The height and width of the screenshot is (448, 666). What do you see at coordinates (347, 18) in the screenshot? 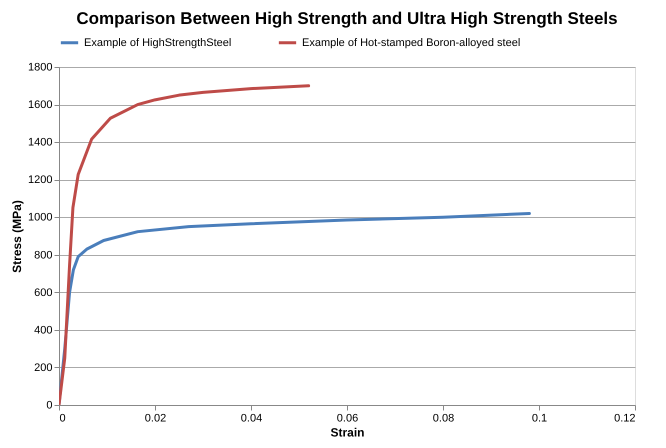
I see `chart-title: Comparison Between High Strength and Ultra High Strength Steels` at bounding box center [347, 18].